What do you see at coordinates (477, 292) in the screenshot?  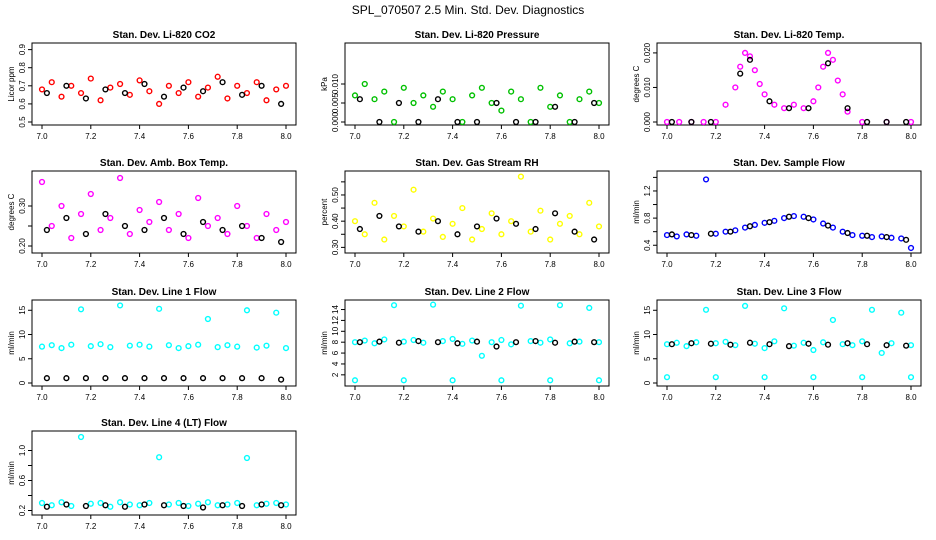 I see `panel-title: Stan. Dev. Line 2 Flow` at bounding box center [477, 292].